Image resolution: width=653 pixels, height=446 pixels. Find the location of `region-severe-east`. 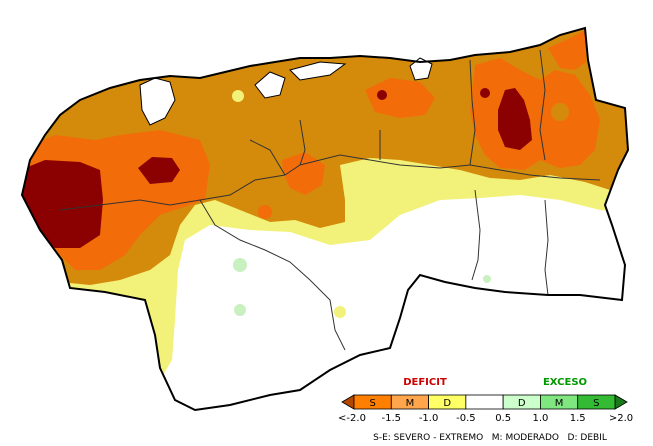

region-severe-east is located at coordinates (535, 114).